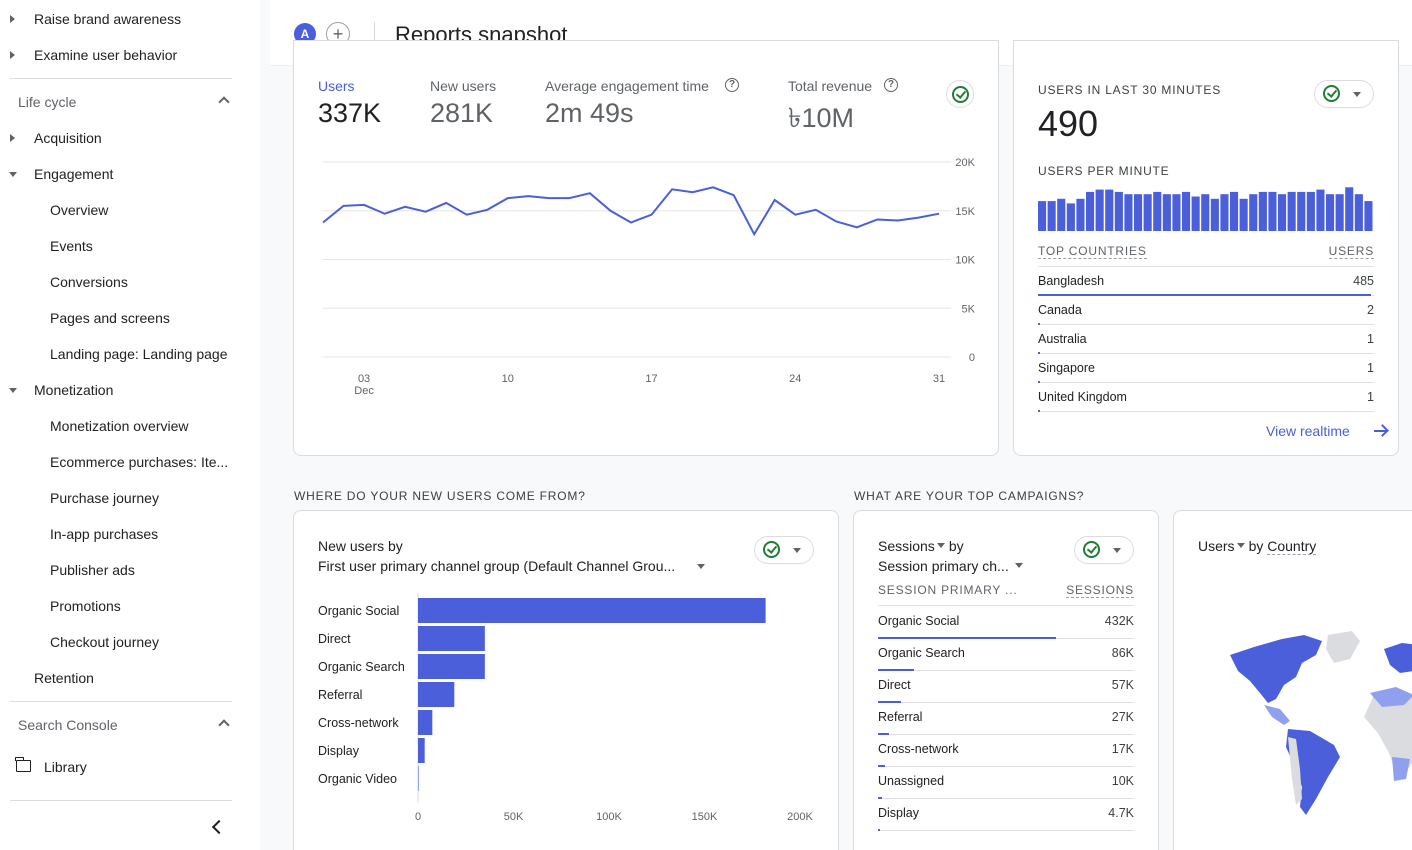 The width and height of the screenshot is (1412, 850). Describe the element at coordinates (125, 138) in the screenshot. I see `sidebar-item-acquisition: Acquisition` at that location.